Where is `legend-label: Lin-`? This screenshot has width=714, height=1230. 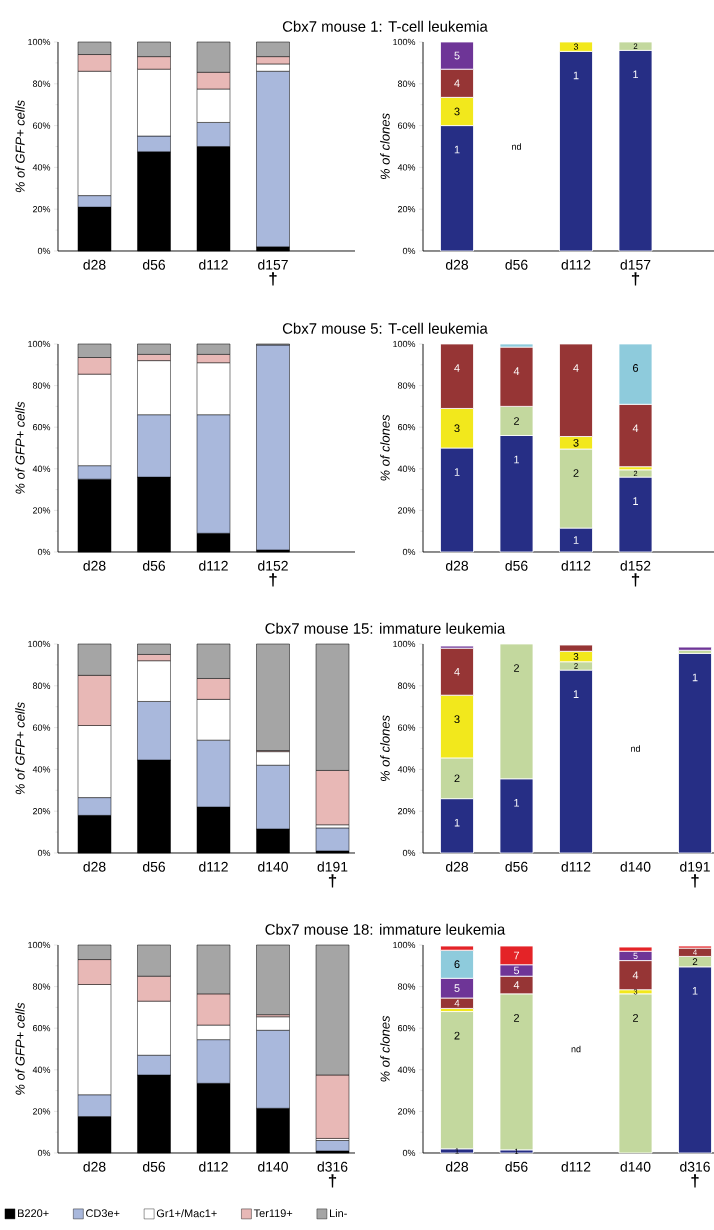
legend-label: Lin- is located at coordinates (338, 1213).